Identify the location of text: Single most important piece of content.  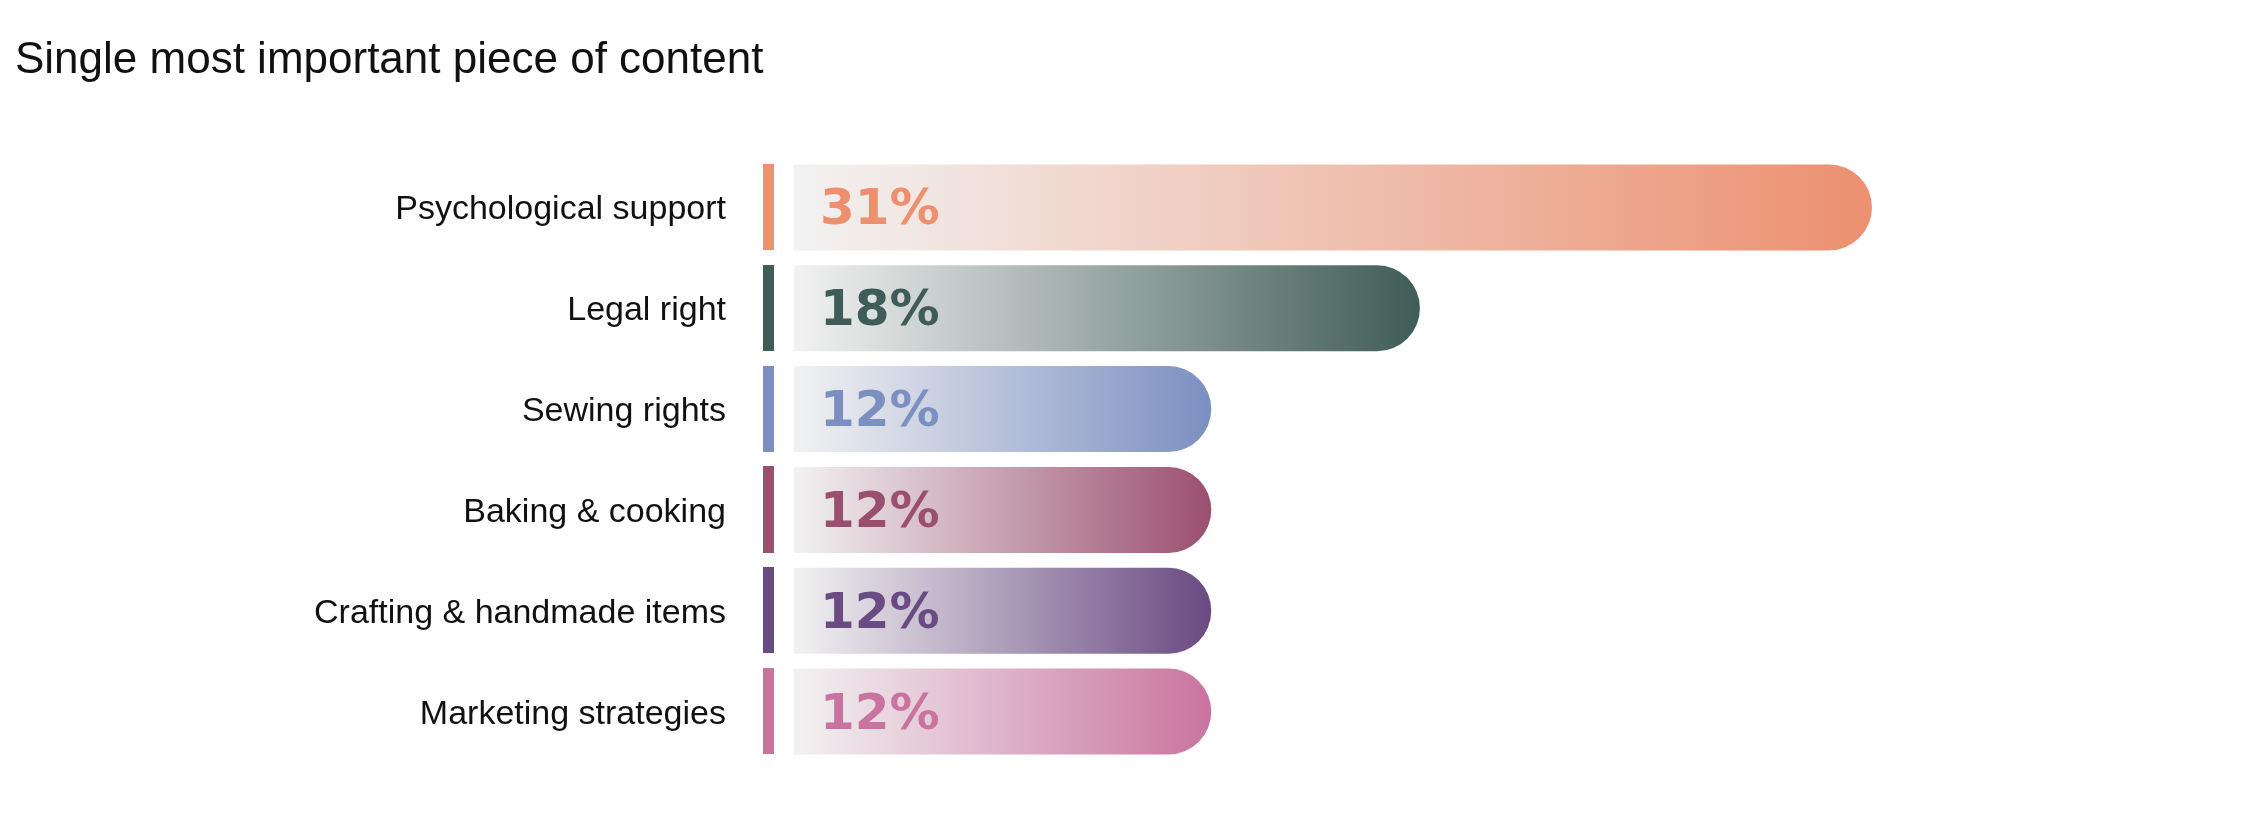
(389, 57).